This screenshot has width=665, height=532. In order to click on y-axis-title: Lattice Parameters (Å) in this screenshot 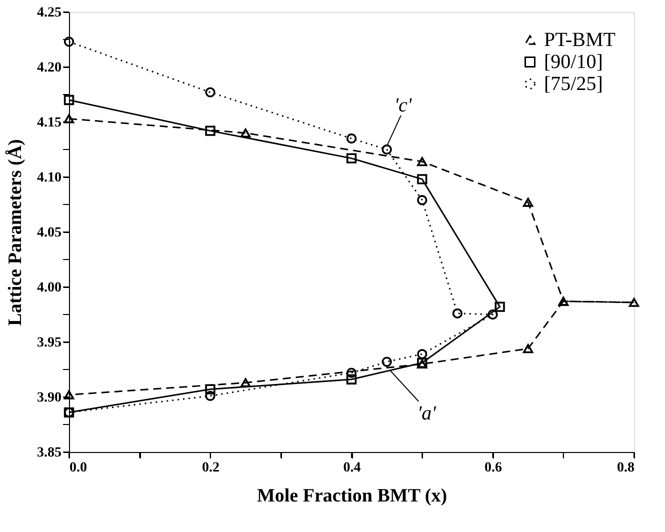, I will do `click(15, 232)`.